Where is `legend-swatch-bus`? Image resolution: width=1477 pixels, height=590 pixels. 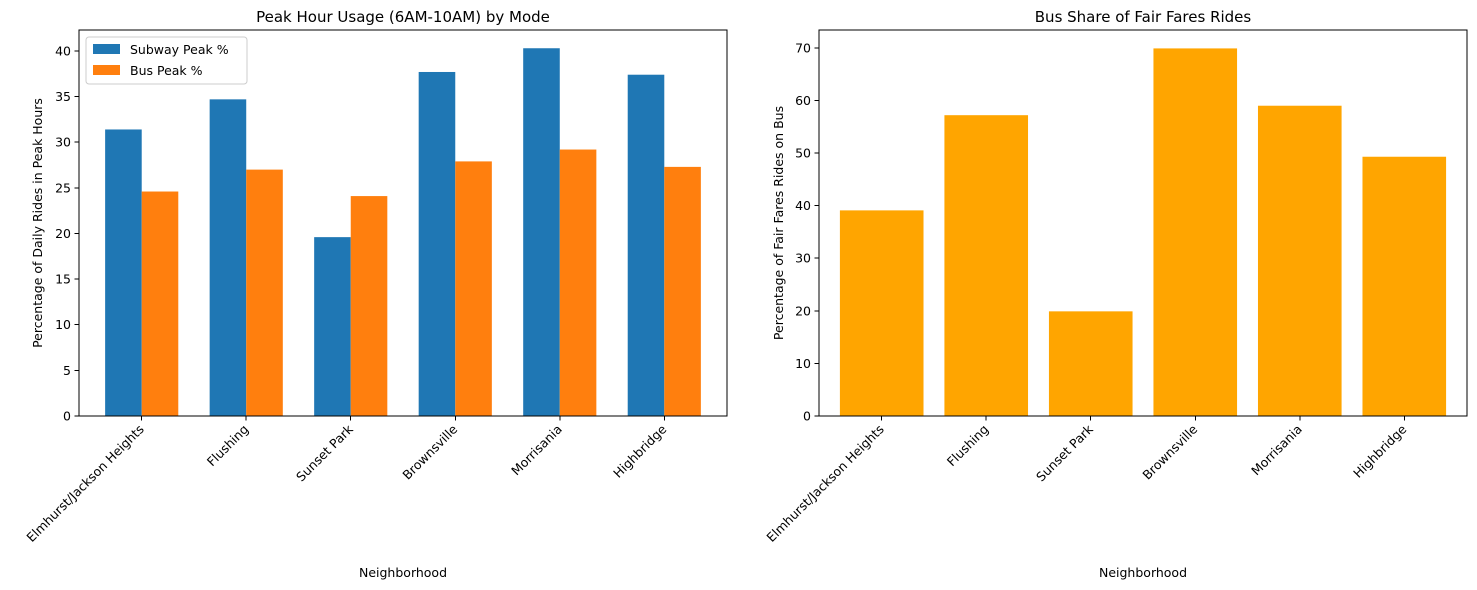
legend-swatch-bus is located at coordinates (106, 70).